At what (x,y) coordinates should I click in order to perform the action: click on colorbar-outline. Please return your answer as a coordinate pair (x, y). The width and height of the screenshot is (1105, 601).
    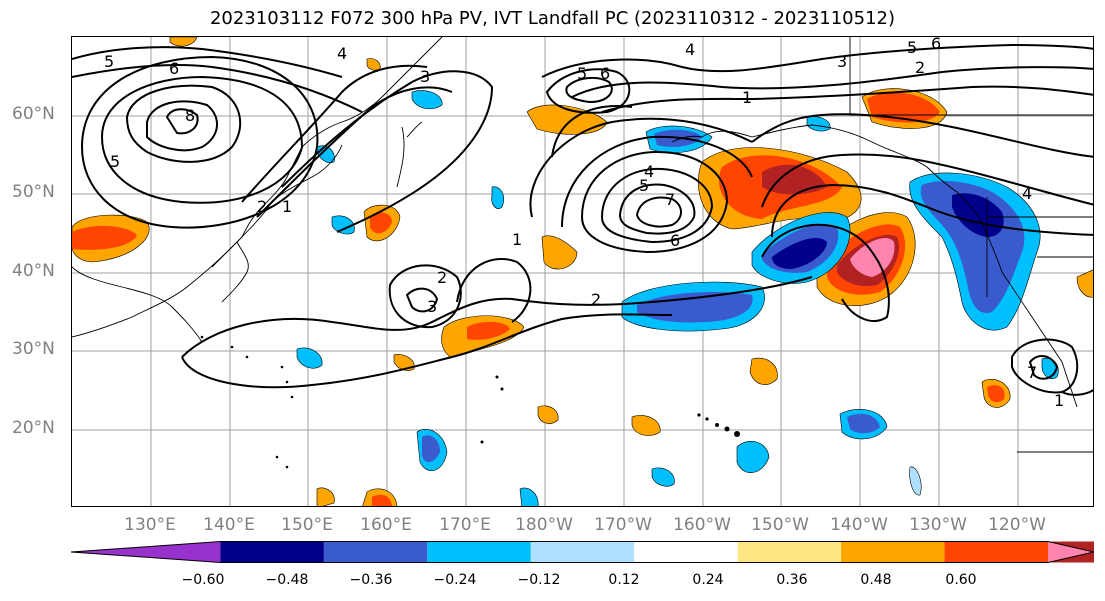
    Looking at the image, I should click on (582, 552).